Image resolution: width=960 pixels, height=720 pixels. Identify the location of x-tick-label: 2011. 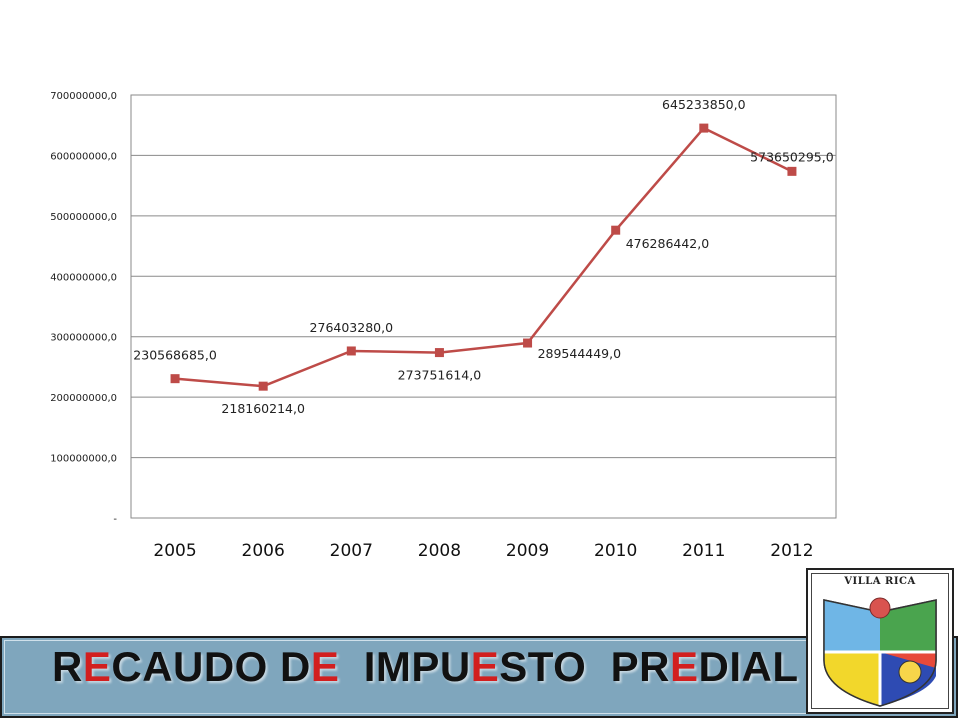
(703, 551).